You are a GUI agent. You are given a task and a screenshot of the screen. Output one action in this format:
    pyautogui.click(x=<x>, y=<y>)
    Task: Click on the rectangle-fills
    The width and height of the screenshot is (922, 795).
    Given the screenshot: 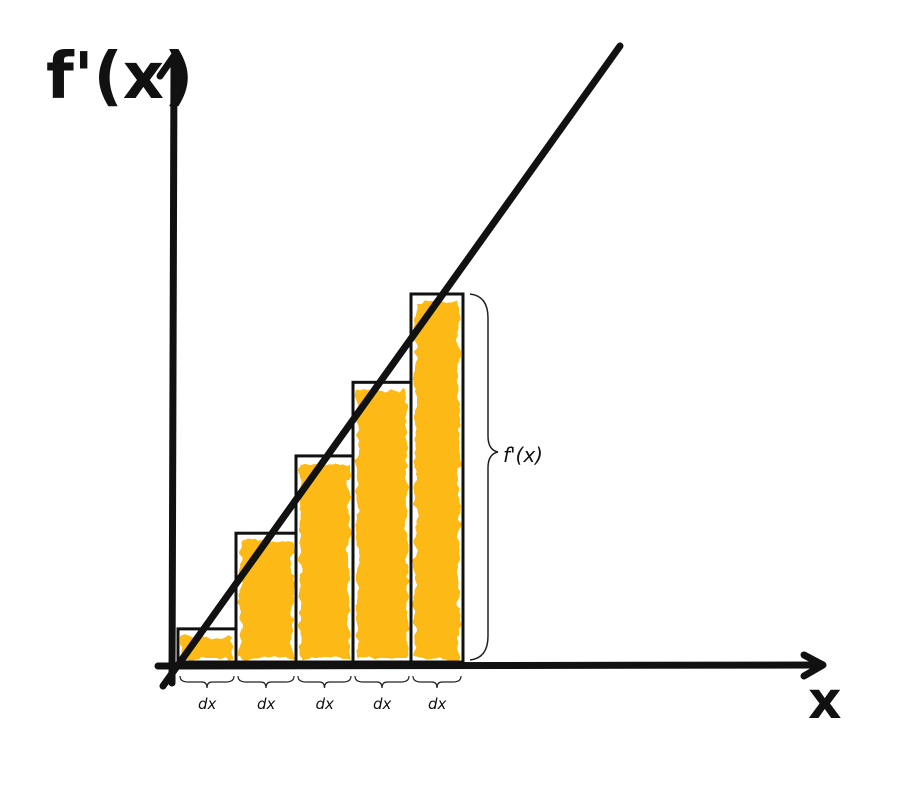 What is the action you would take?
    pyautogui.click(x=320, y=480)
    